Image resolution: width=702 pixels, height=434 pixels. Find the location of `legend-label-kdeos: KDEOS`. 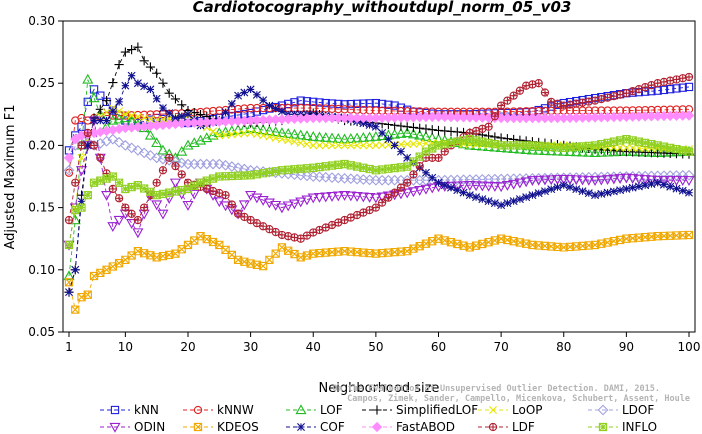

legend-label-kdeos: KDEOS is located at coordinates (238, 427).